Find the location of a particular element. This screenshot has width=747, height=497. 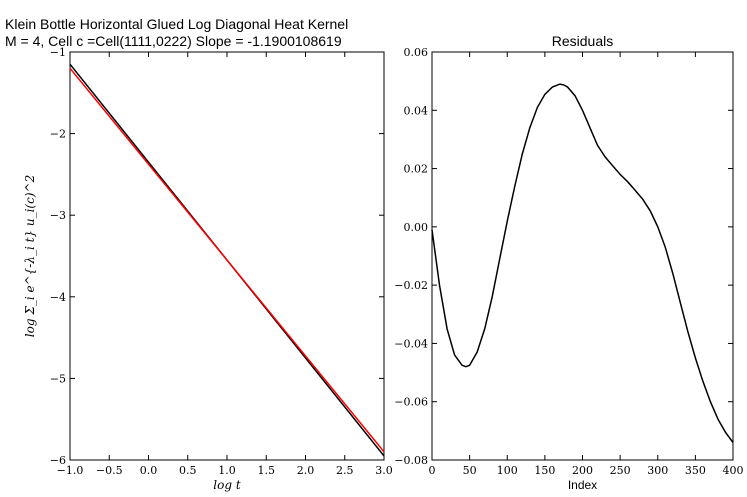

x-tick-label: 200 is located at coordinates (582, 470).